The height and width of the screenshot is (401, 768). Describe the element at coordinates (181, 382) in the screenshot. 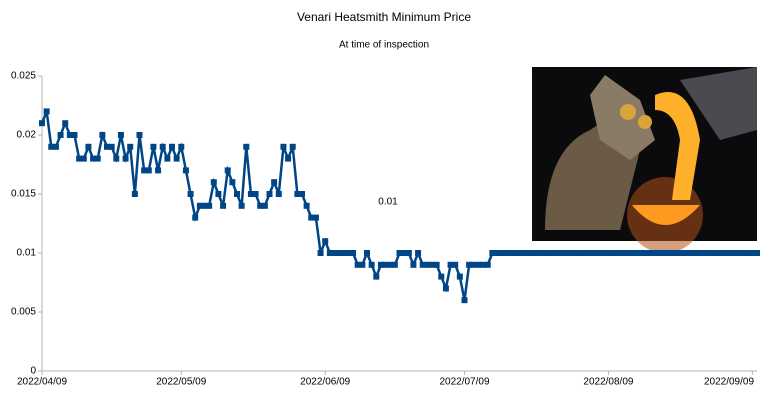

I see `x-tick-label: 2022/05/09` at that location.